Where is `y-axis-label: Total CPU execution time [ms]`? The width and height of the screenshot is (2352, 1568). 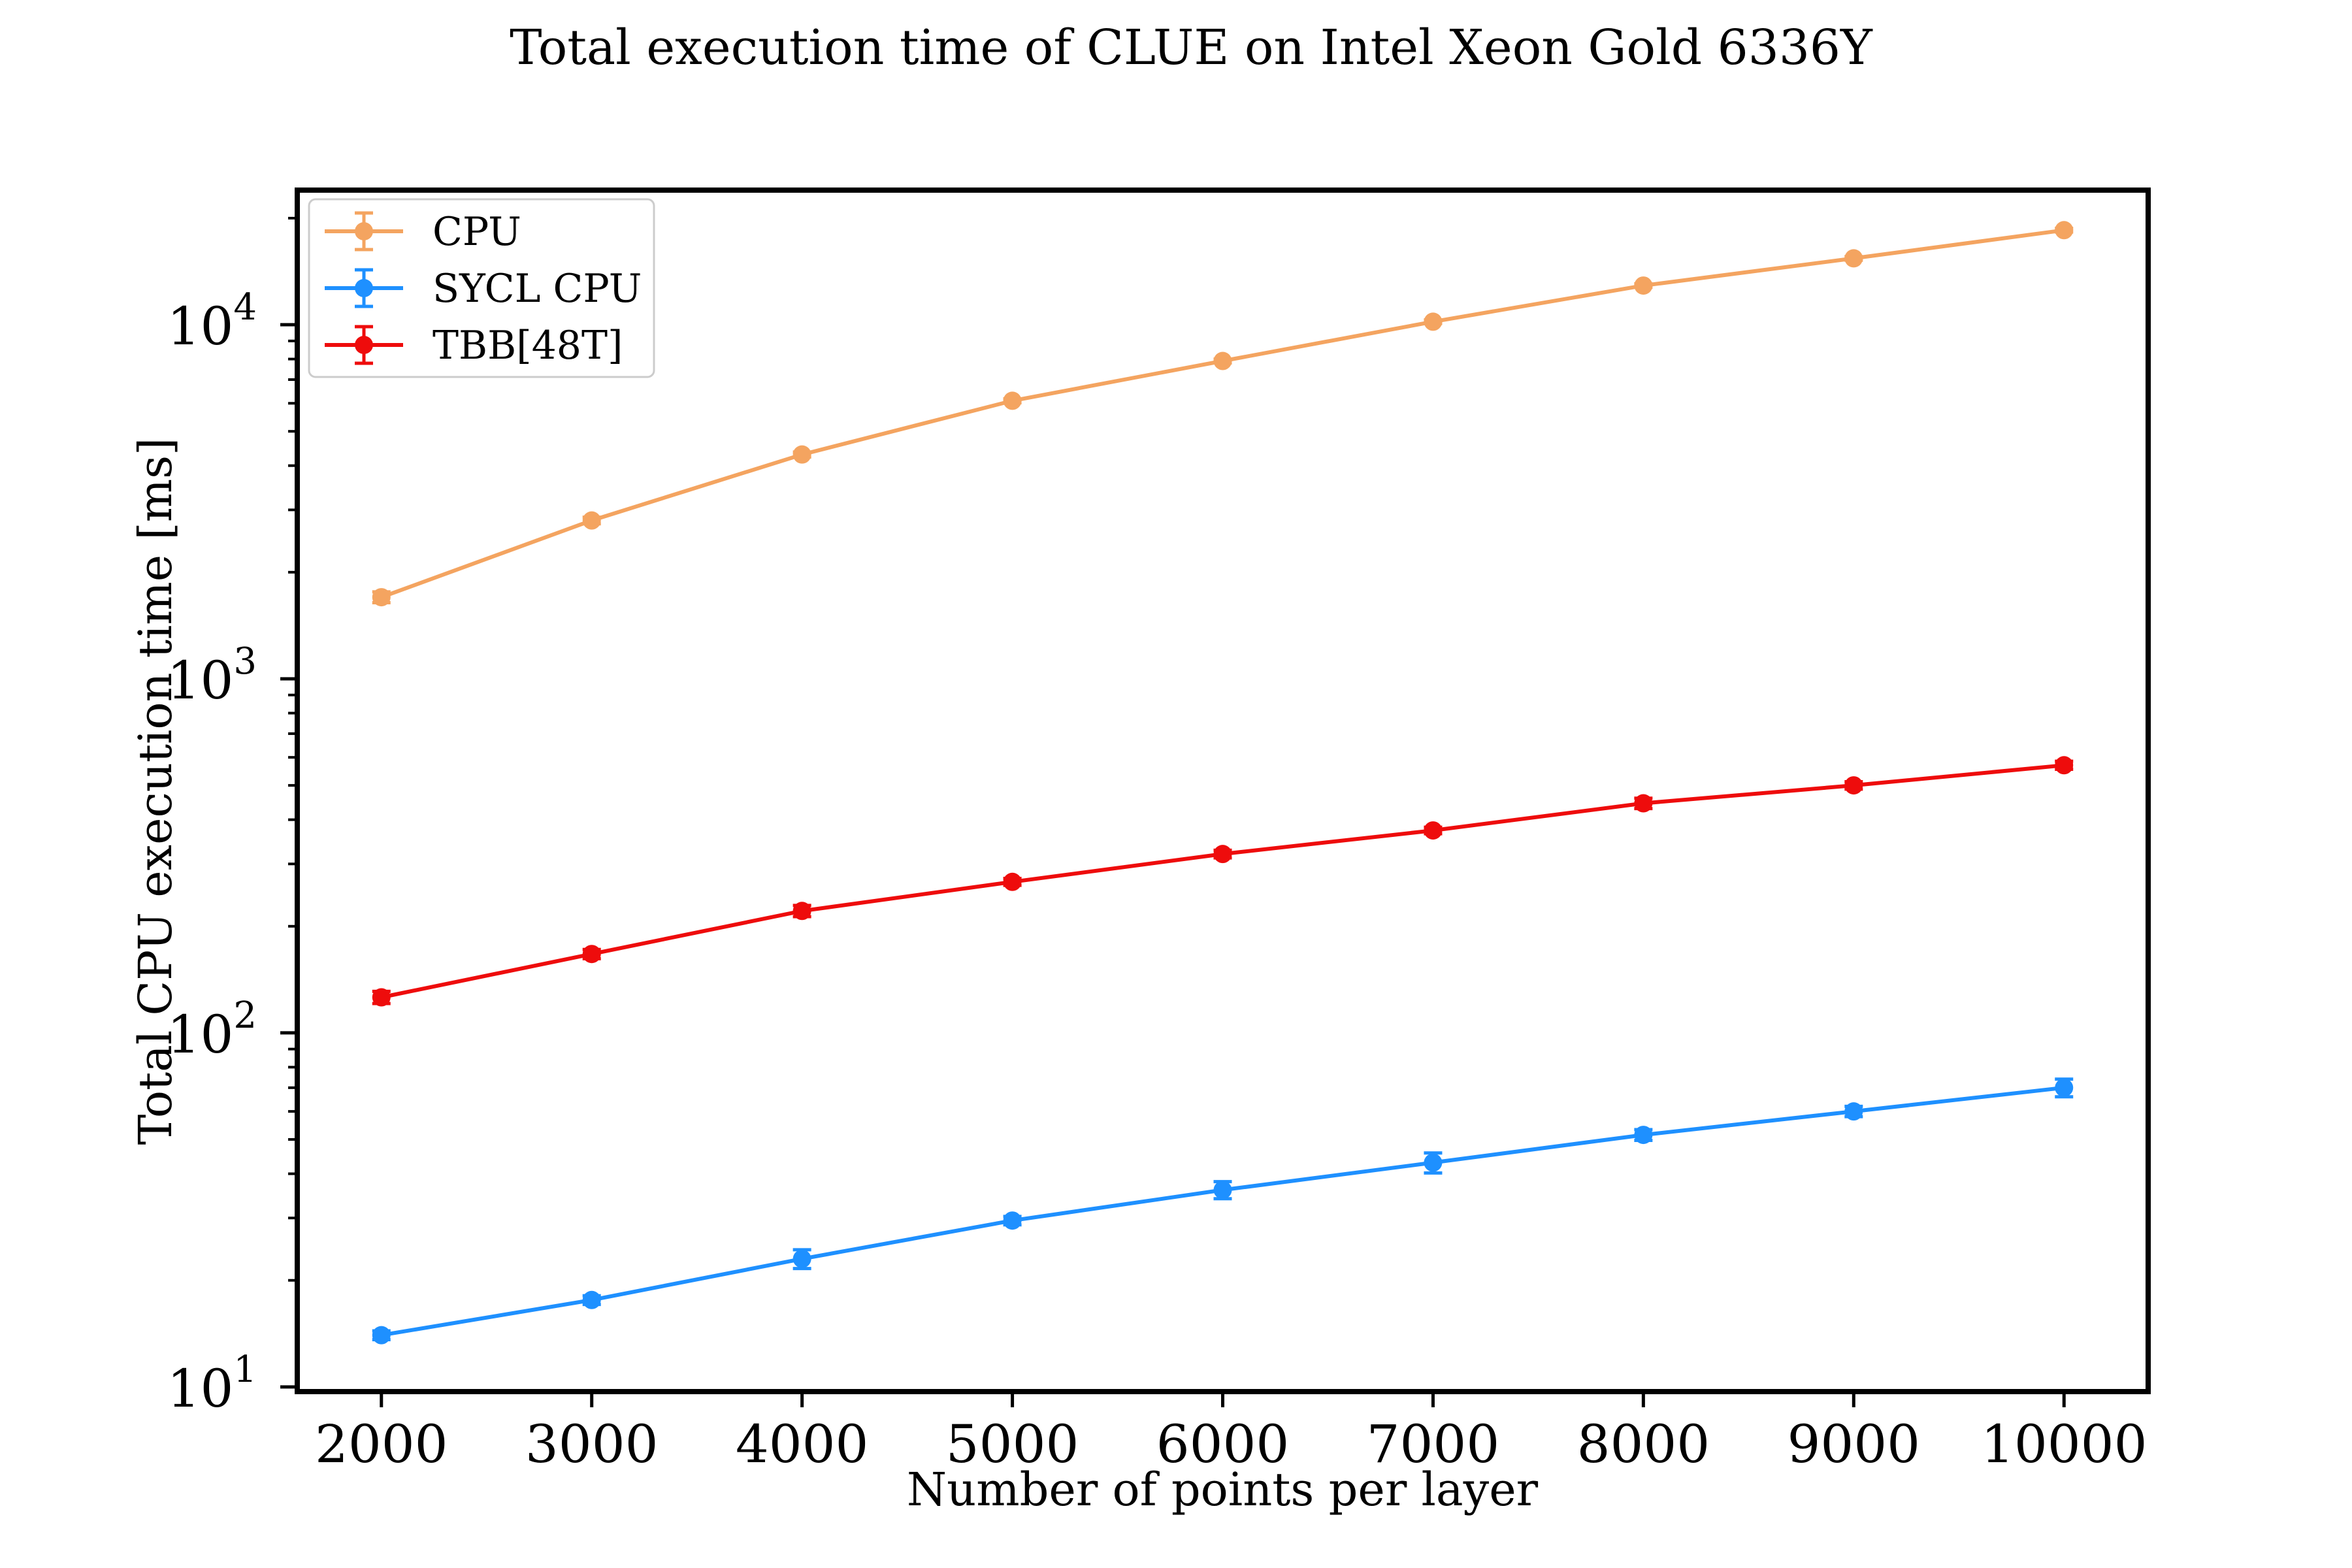
y-axis-label: Total CPU execution time [ms] is located at coordinates (155, 791).